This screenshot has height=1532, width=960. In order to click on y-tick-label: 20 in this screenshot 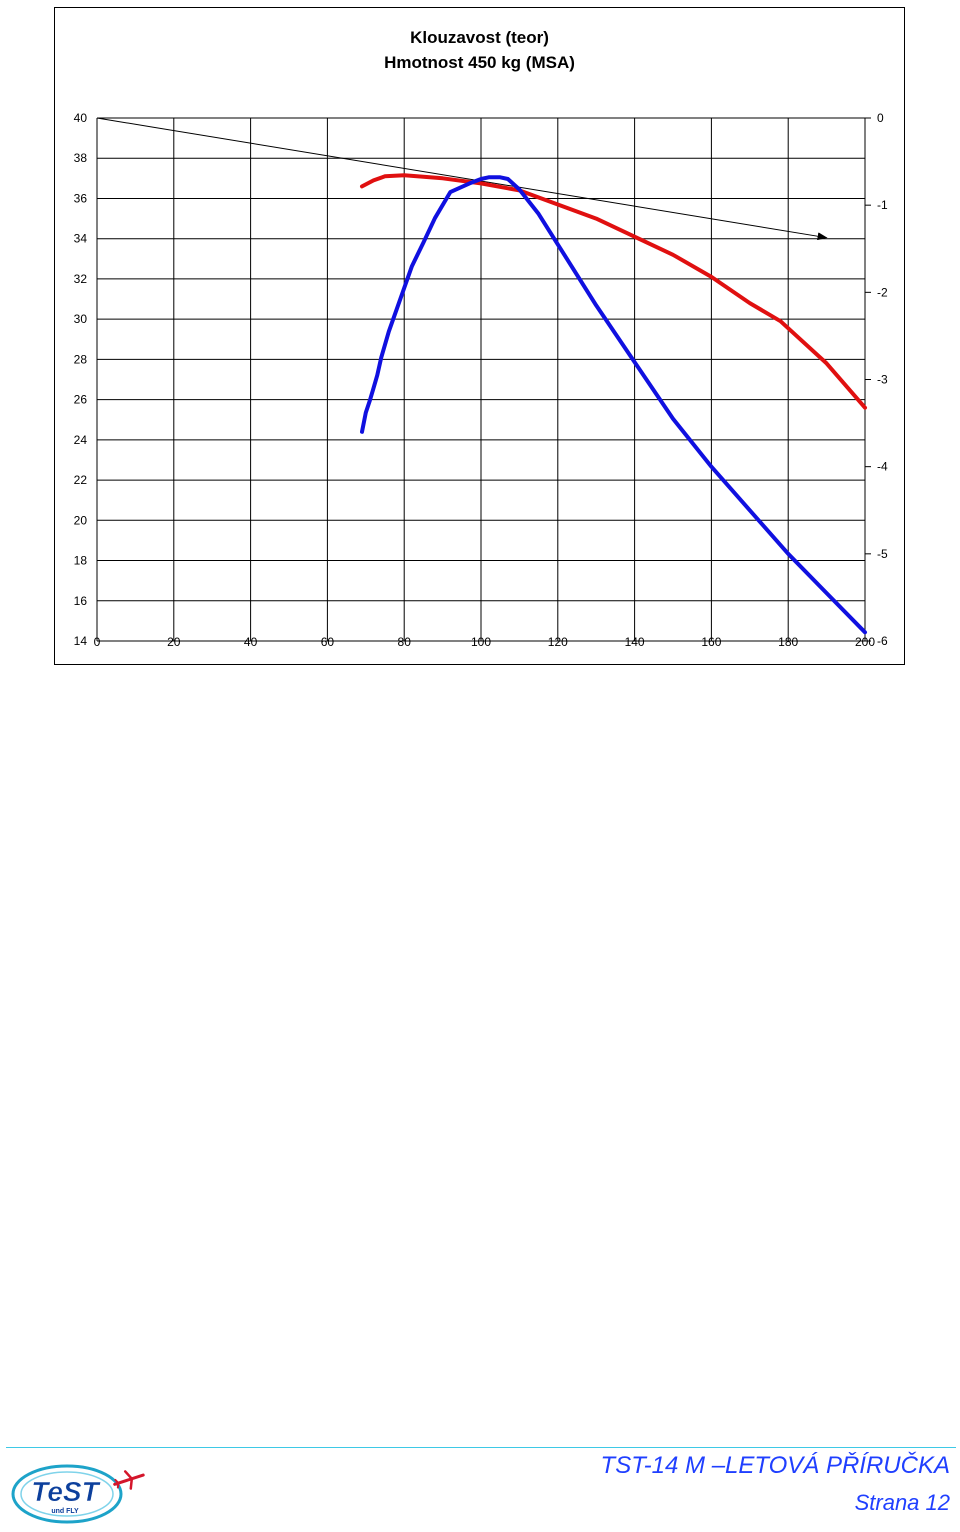, I will do `click(81, 520)`.